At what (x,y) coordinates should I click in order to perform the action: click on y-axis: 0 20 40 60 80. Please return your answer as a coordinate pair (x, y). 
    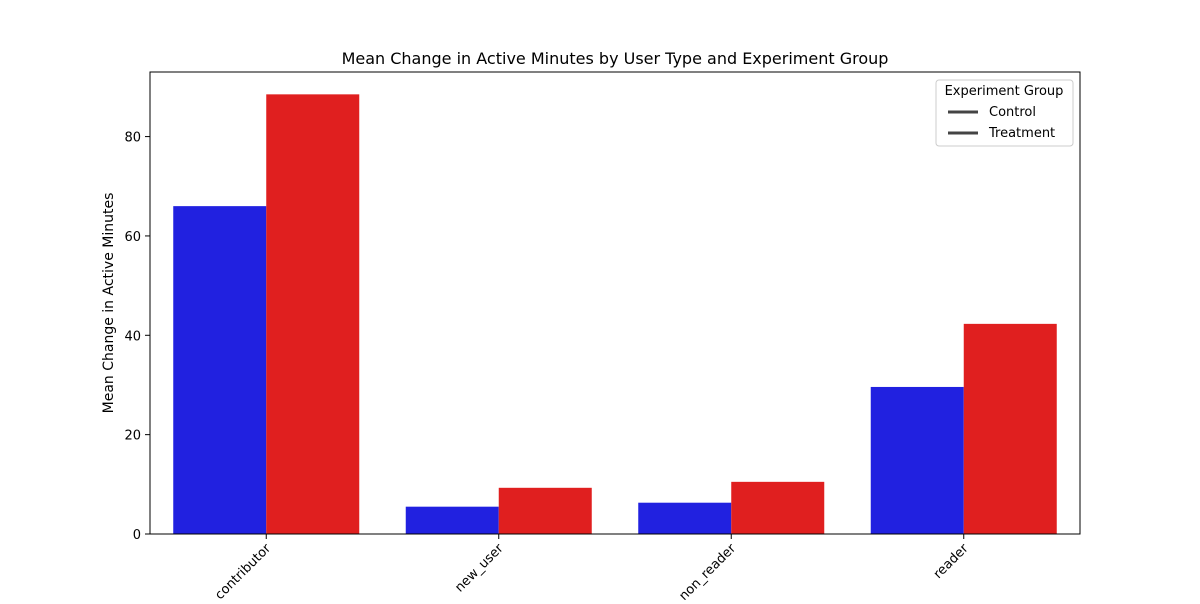
    Looking at the image, I should click on (137, 337).